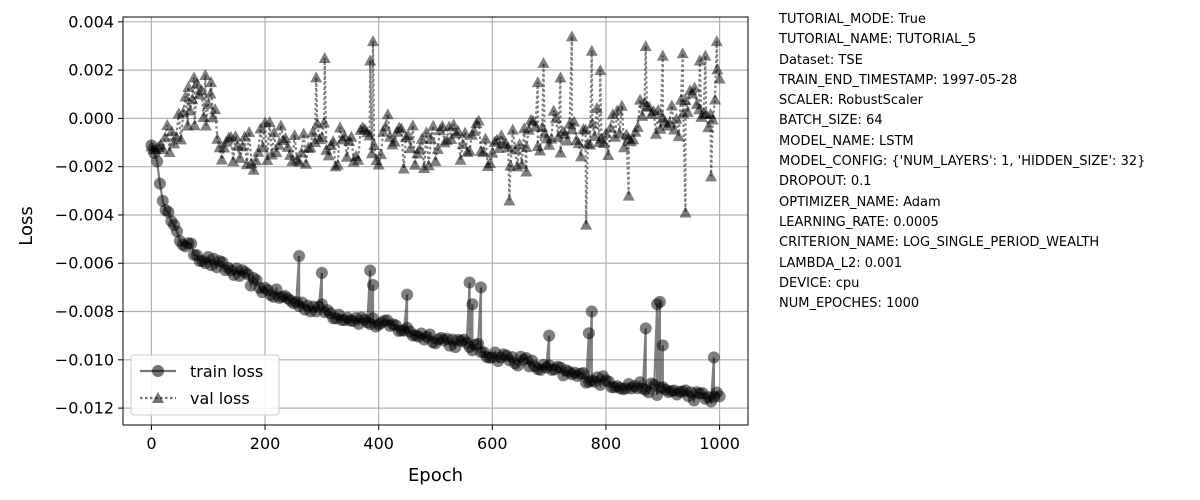 Image resolution: width=1200 pixels, height=500 pixels. I want to click on config-line: Dataset: TSE, so click(821, 60).